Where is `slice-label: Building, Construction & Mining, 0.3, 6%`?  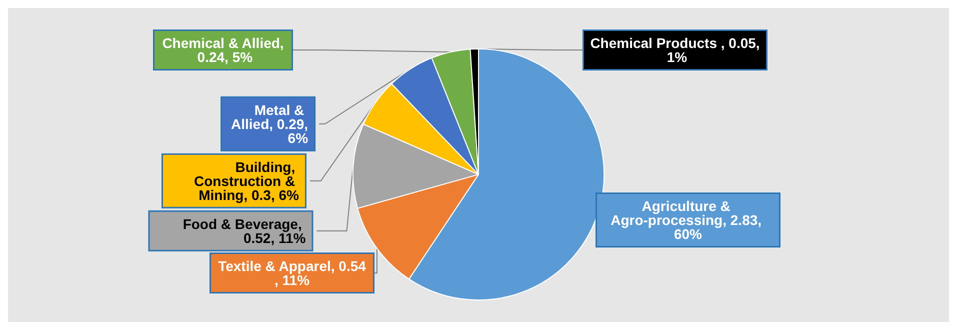
slice-label: Building, Construction & Mining, 0.3, 6% is located at coordinates (247, 180).